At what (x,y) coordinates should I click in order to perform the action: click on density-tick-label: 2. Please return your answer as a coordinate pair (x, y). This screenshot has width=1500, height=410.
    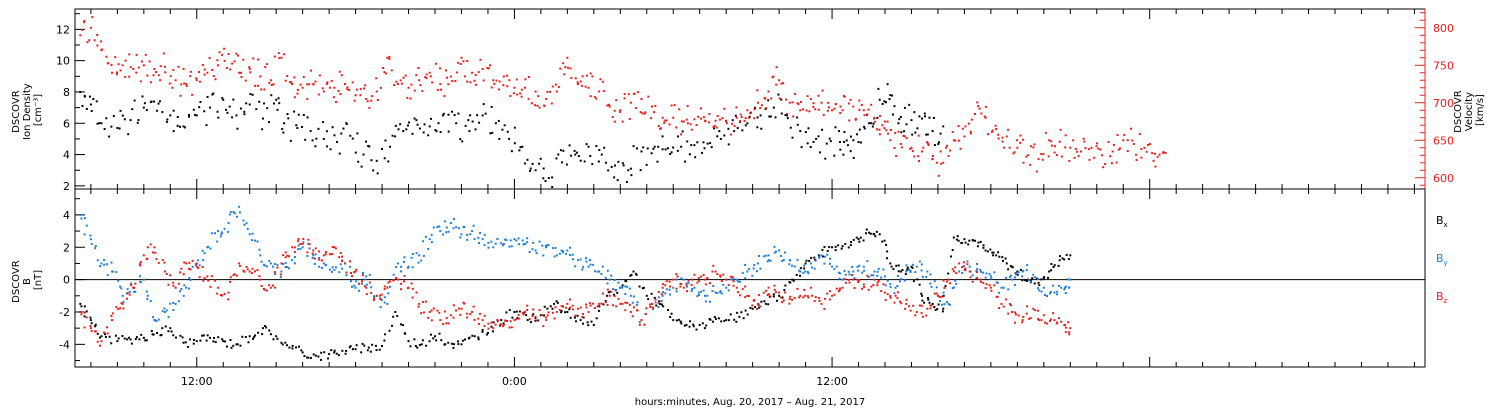
    Looking at the image, I should click on (66, 186).